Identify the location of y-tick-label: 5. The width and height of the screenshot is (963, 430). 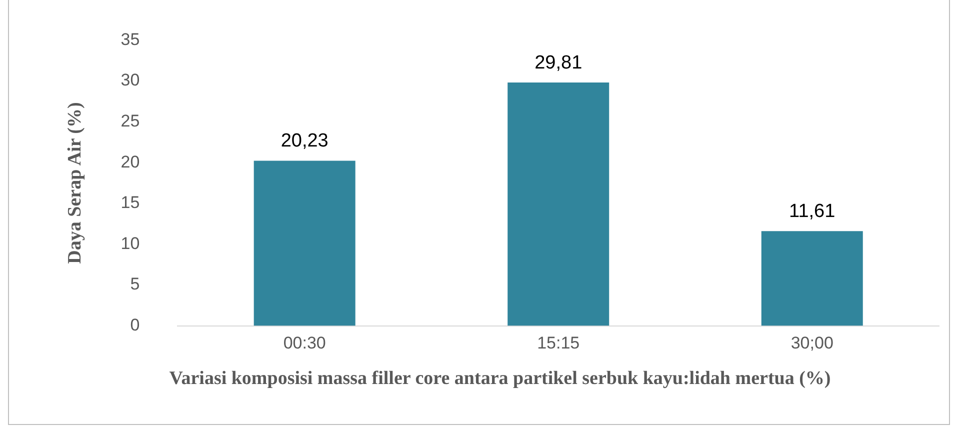
(135, 284).